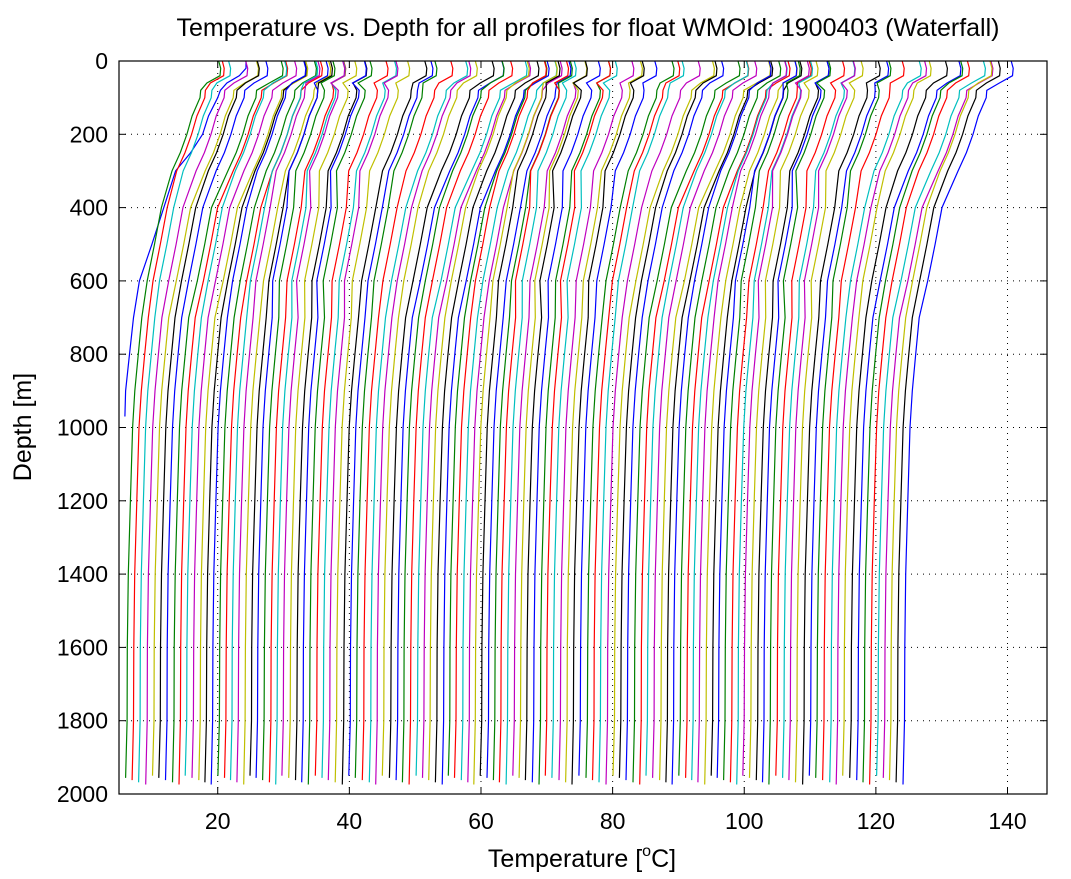  I want to click on x-tick-label: 80, so click(613, 821).